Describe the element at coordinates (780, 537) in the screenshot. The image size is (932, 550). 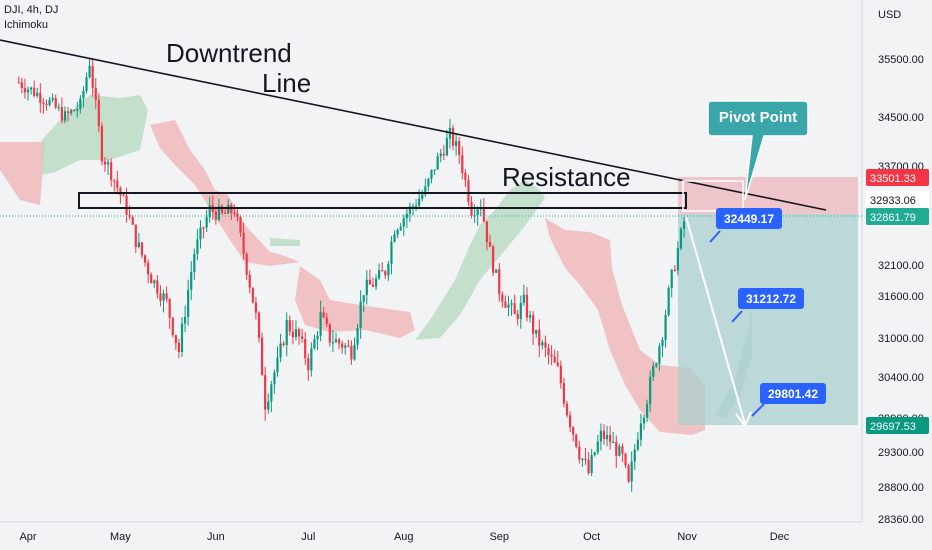
I see `time-tick-dec: Dec` at that location.